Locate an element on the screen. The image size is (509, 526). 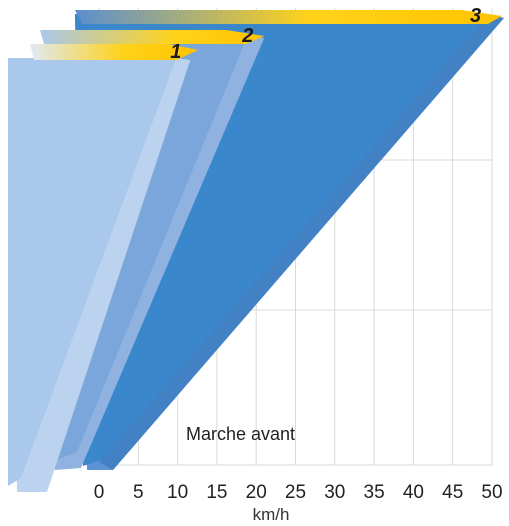
x-tick-label: 30 is located at coordinates (334, 492).